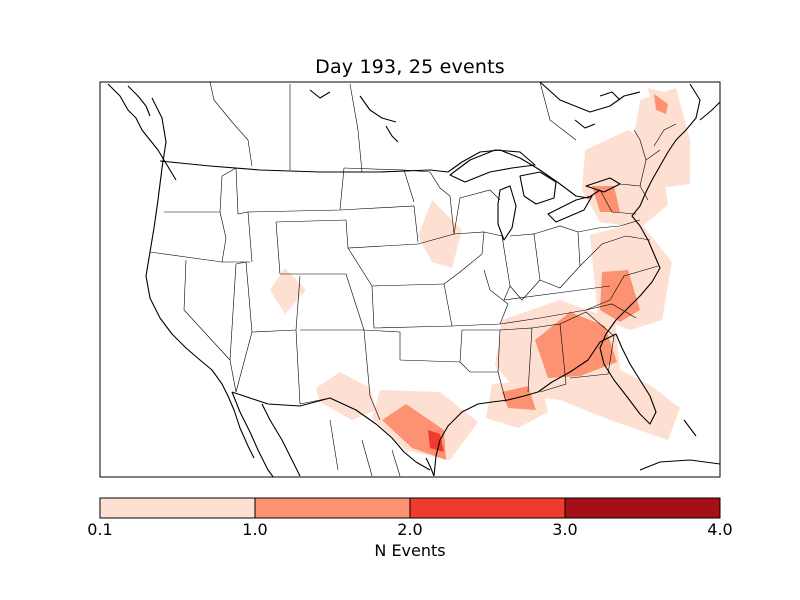 This screenshot has width=800, height=600. What do you see at coordinates (410, 529) in the screenshot?
I see `colorbar-tick-label: 2.0` at bounding box center [410, 529].